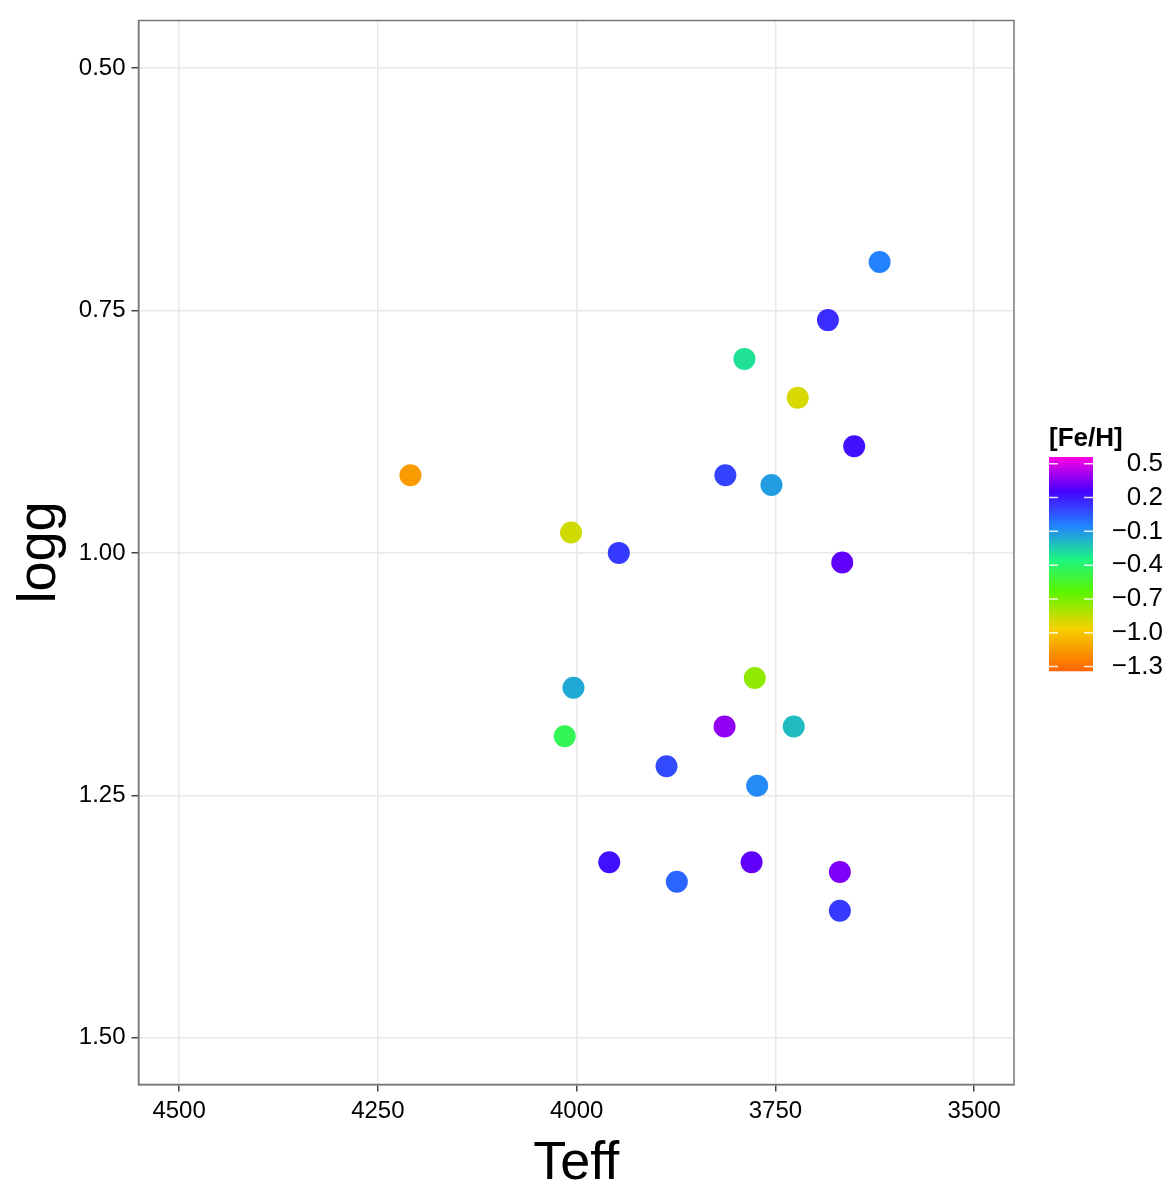 This screenshot has height=1197, width=1170. What do you see at coordinates (1145, 461) in the screenshot?
I see `color-bar-label: 0.5` at bounding box center [1145, 461].